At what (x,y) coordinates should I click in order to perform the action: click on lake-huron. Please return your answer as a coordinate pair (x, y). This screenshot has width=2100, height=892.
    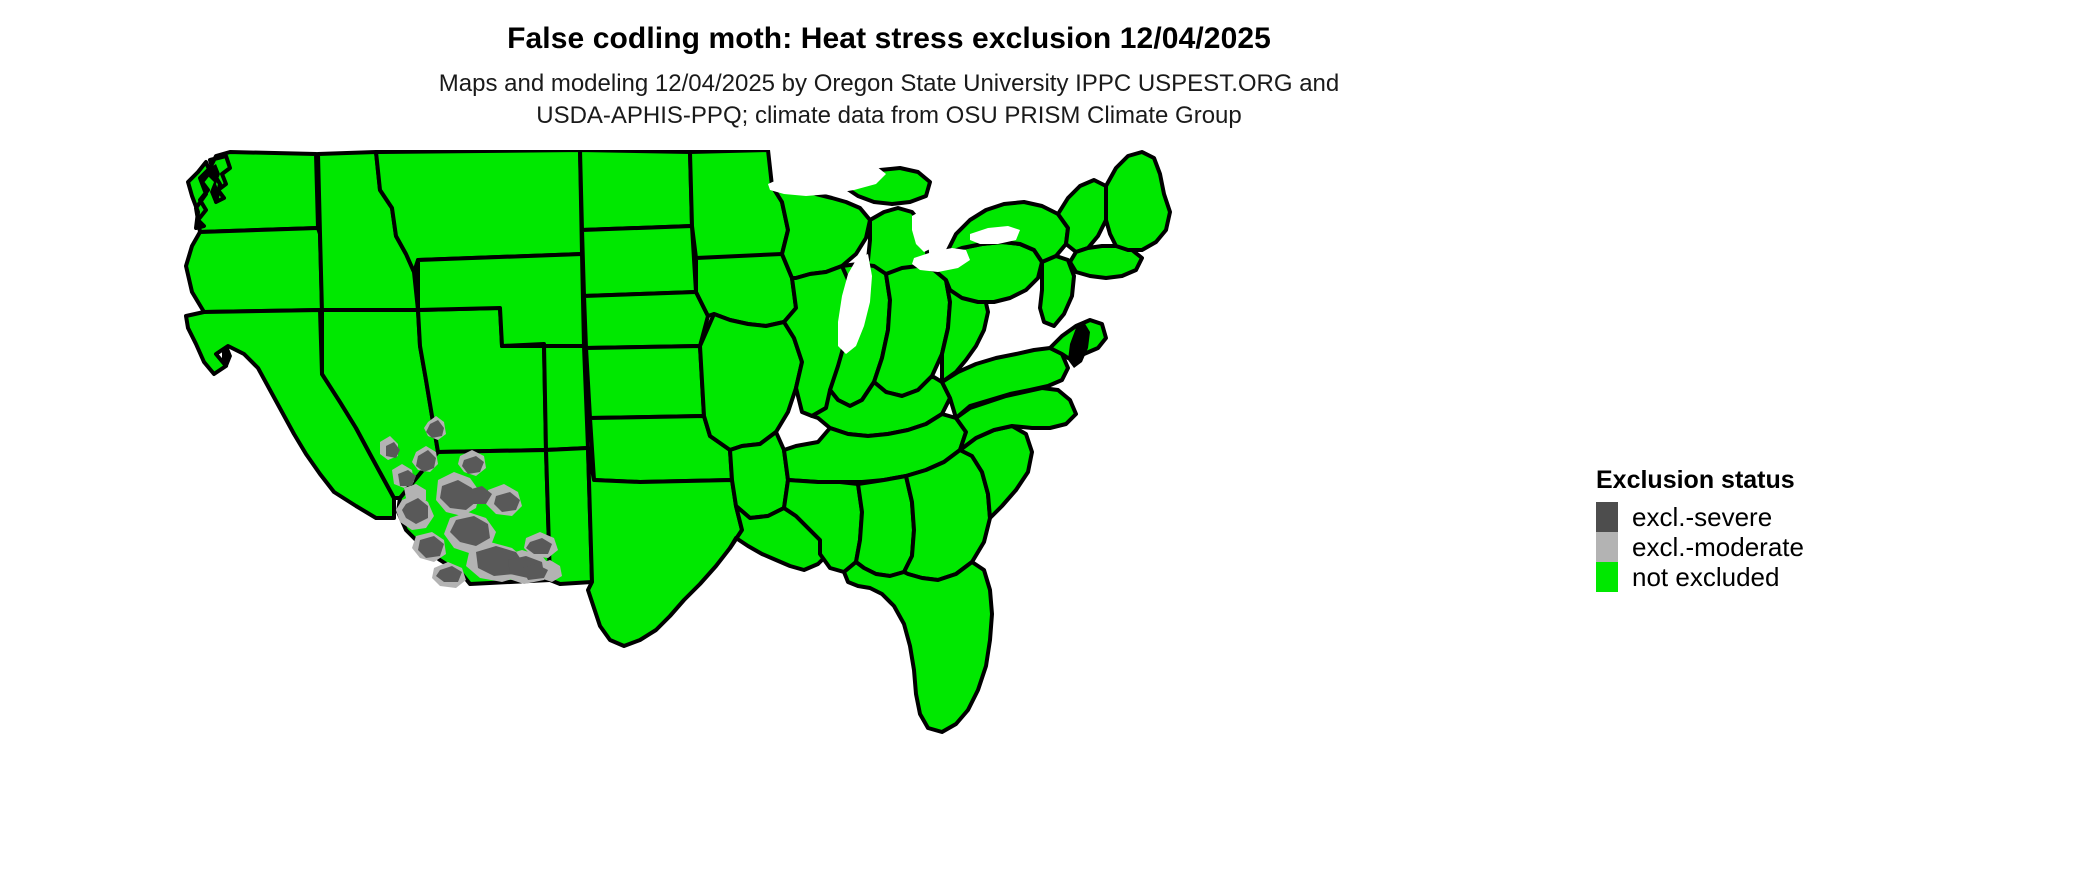
    Looking at the image, I should click on (930, 229).